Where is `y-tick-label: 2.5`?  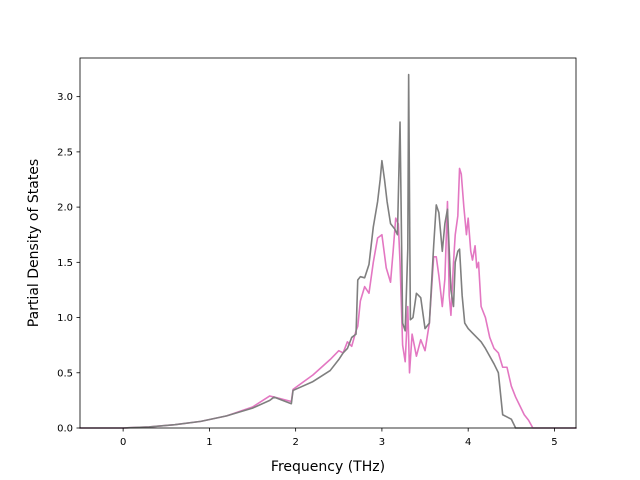 y-tick-label: 2.5 is located at coordinates (65, 152).